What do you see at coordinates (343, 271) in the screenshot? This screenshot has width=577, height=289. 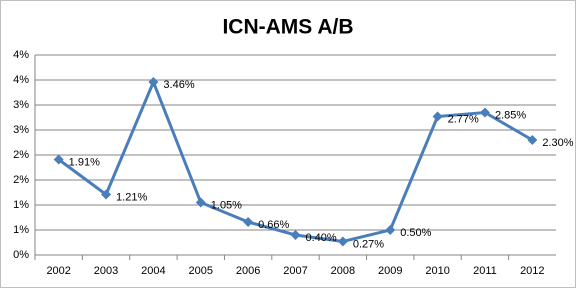 I see `x-tick-label: 2008` at bounding box center [343, 271].